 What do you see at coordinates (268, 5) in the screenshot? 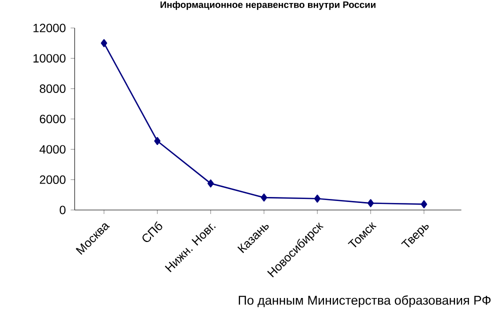
I see `chart-title: Информационное неравенство внутри России` at bounding box center [268, 5].